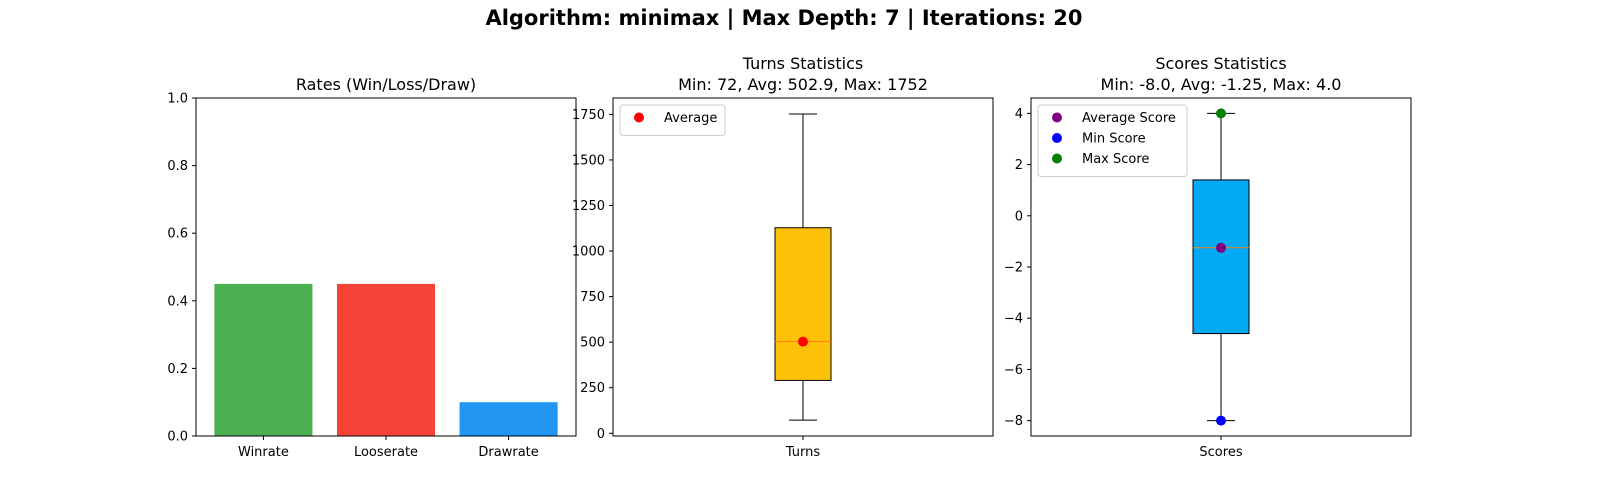 Image resolution: width=1600 pixels, height=504 pixels. Describe the element at coordinates (803, 84) in the screenshot. I see `panel-subtitle: Min: 72, Avg: 502.9, Max: 1752` at that location.